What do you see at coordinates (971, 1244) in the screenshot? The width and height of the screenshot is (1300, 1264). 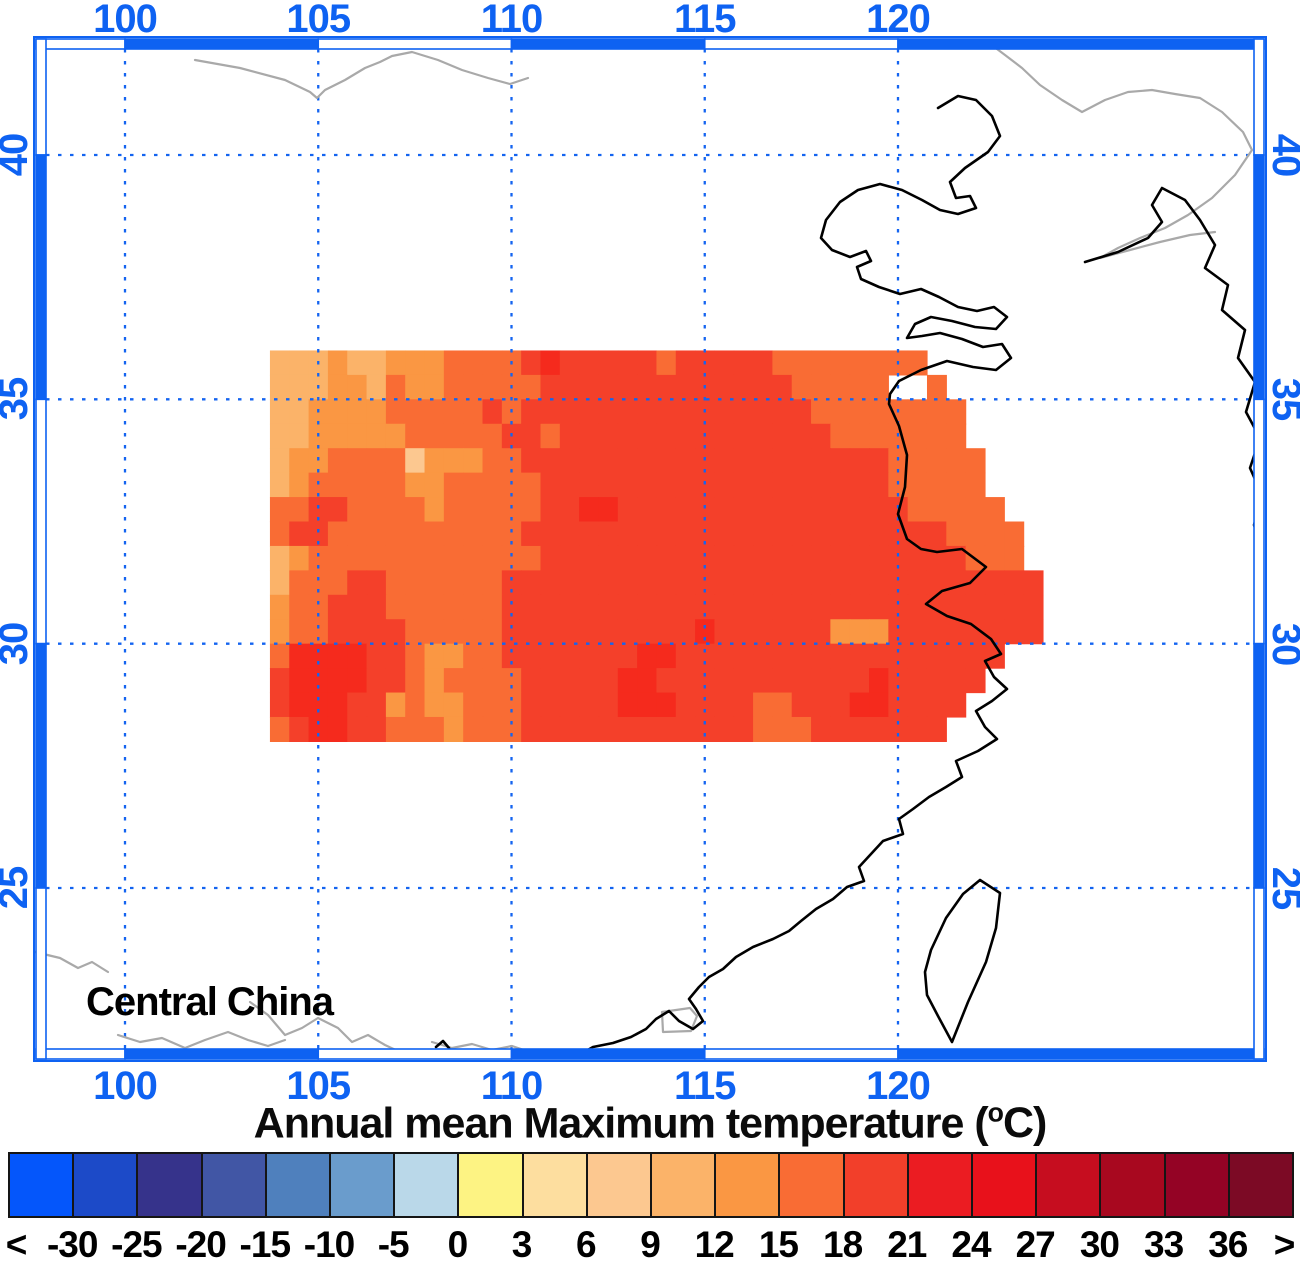 I see `colorbar-tick-label: 24` at bounding box center [971, 1244].